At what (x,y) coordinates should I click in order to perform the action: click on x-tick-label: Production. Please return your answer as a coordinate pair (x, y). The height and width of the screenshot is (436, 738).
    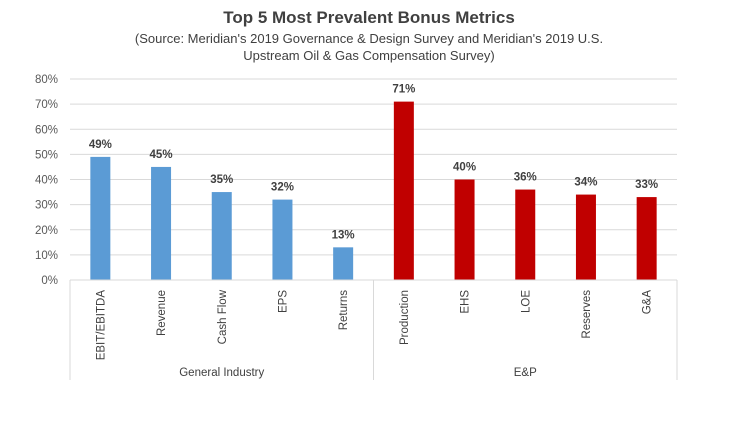
    Looking at the image, I should click on (405, 317).